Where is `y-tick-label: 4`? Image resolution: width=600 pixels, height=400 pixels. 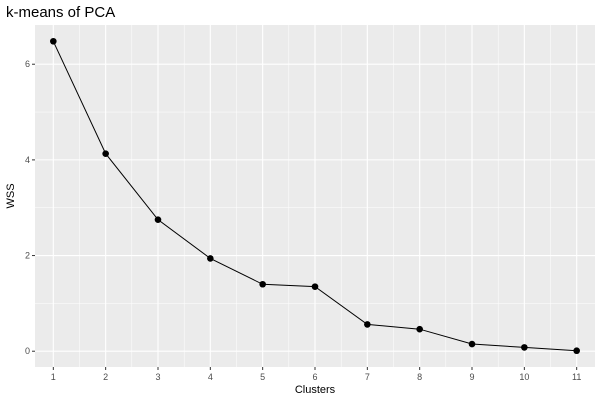
y-tick-label: 4 is located at coordinates (27, 160).